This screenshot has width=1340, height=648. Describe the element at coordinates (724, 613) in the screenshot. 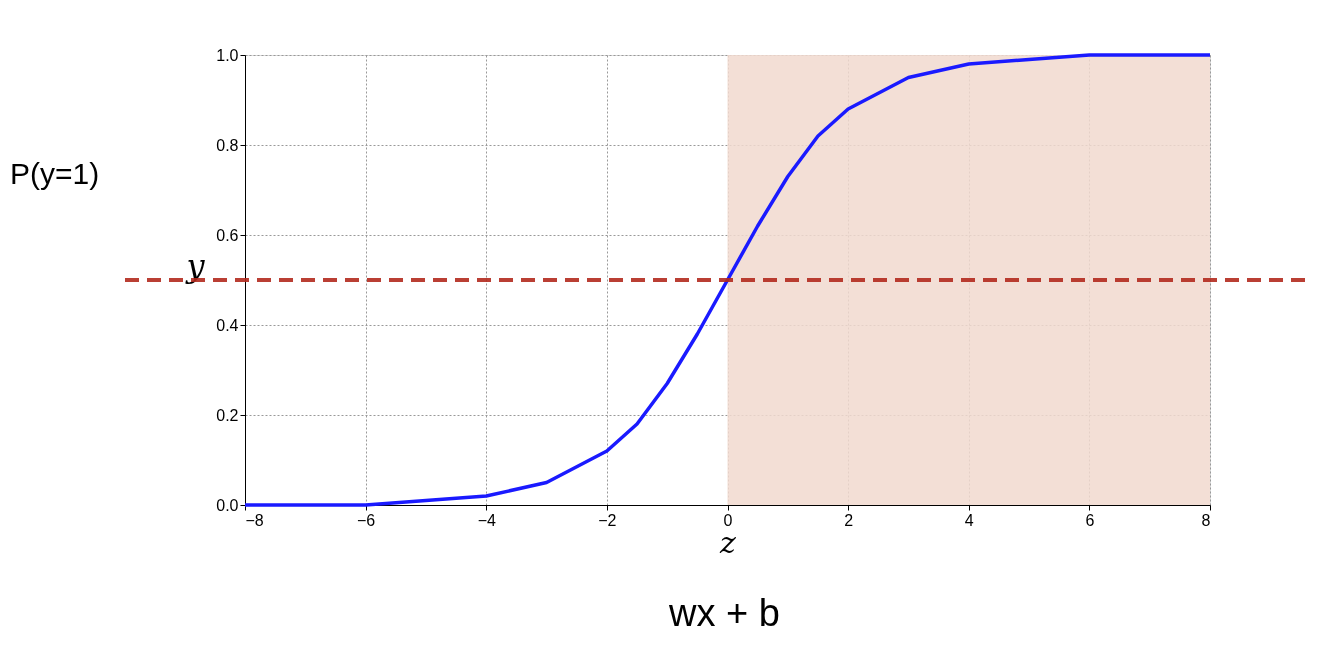

I see `text: wx + b` at that location.